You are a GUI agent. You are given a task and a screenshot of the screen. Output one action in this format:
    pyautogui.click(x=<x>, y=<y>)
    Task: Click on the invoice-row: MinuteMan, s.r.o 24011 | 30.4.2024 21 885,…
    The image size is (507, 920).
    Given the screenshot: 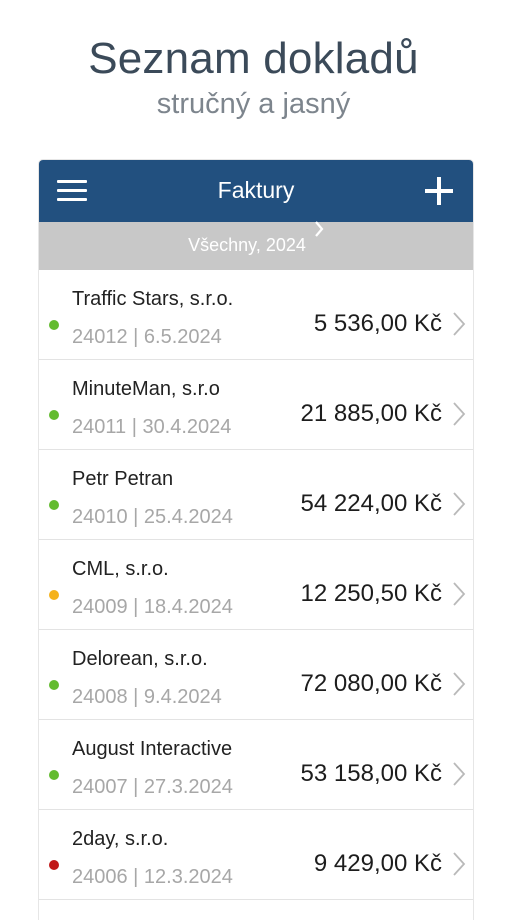 What is the action you would take?
    pyautogui.click(x=256, y=405)
    